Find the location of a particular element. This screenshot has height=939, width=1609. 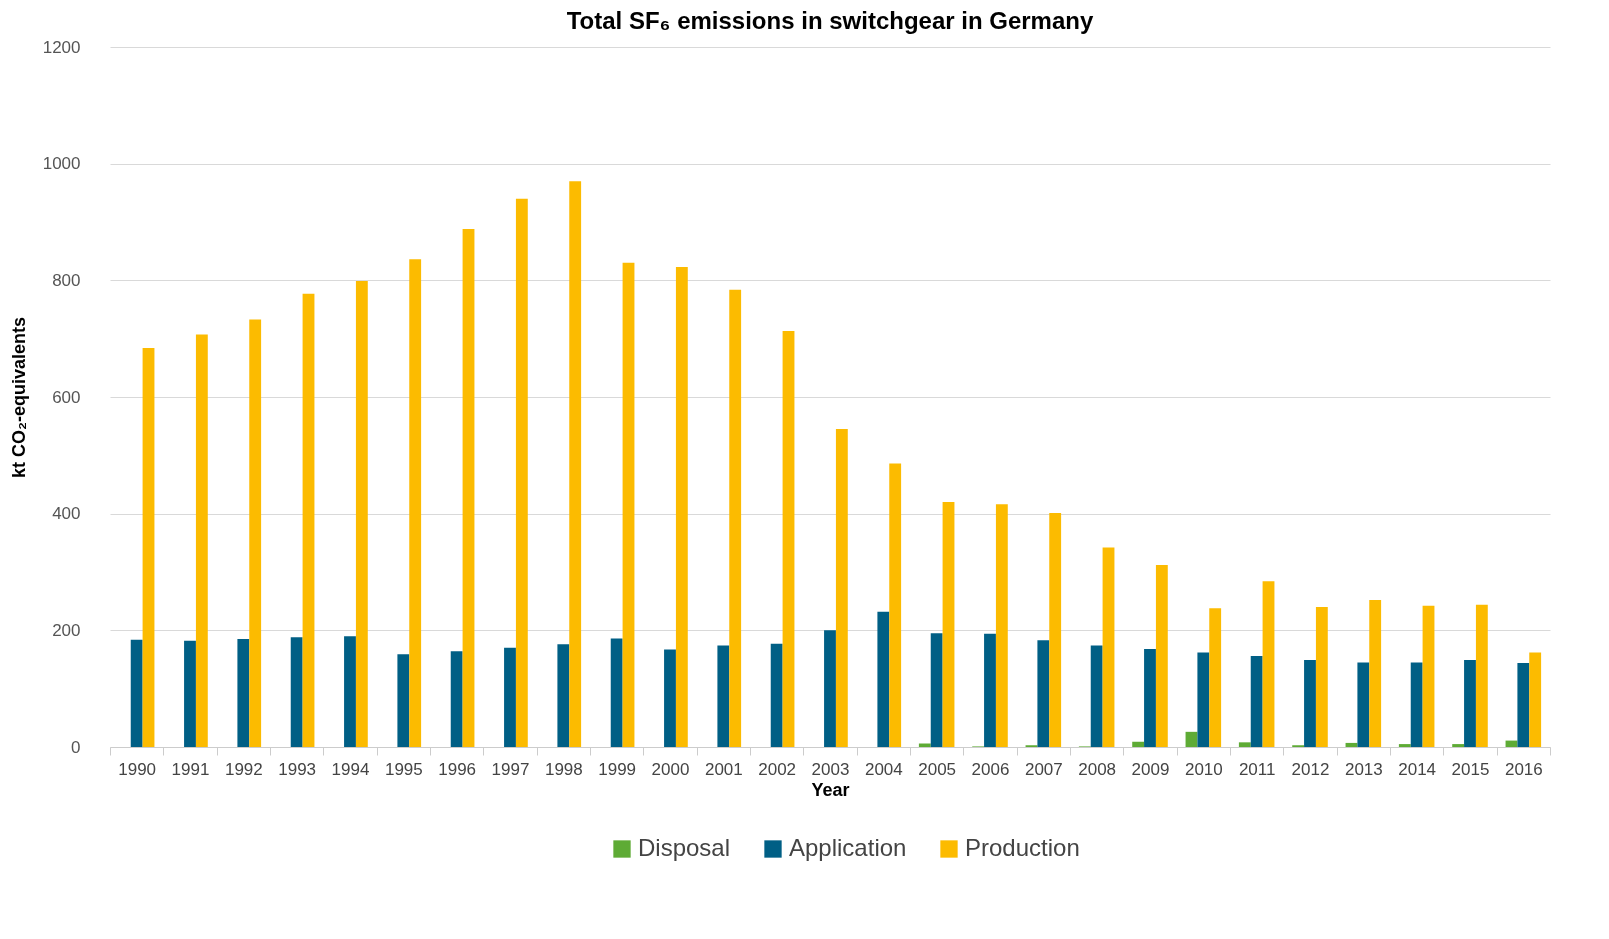

y-tick-label: 600 is located at coordinates (66, 397).